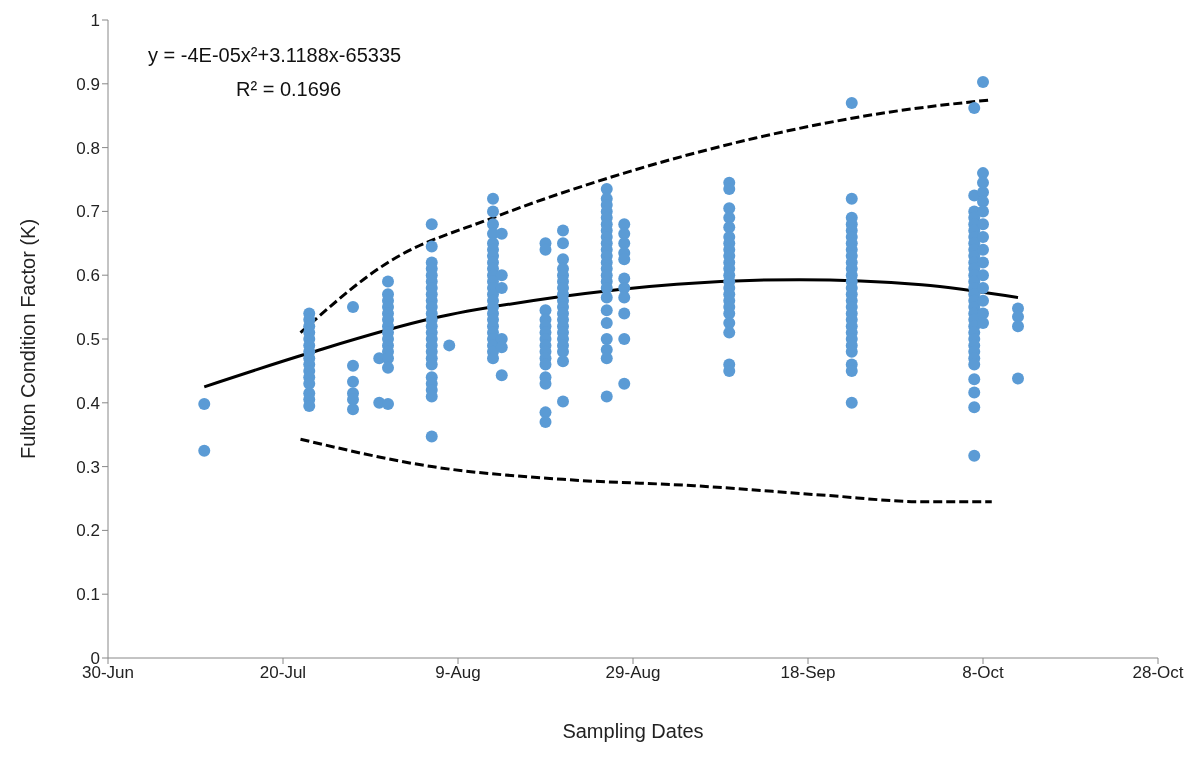 This screenshot has height=775, width=1200. What do you see at coordinates (289, 89) in the screenshot?
I see `annotation: R² = 0.1696` at bounding box center [289, 89].